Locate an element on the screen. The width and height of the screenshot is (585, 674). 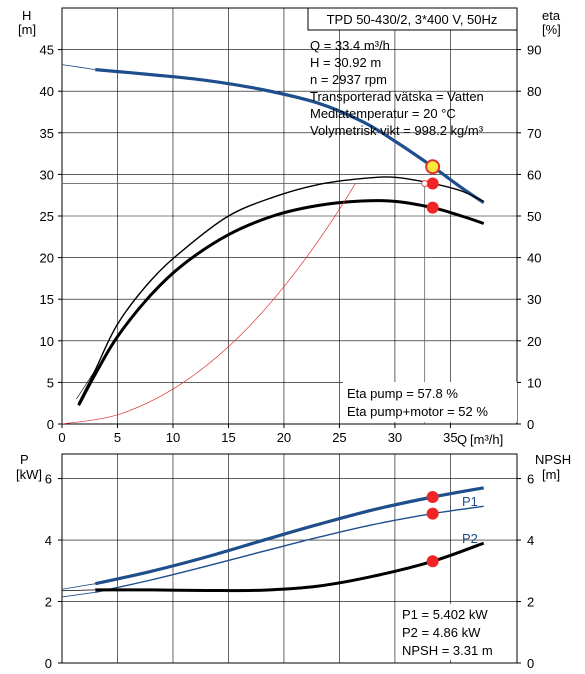
bottom-series is located at coordinates (273, 542).